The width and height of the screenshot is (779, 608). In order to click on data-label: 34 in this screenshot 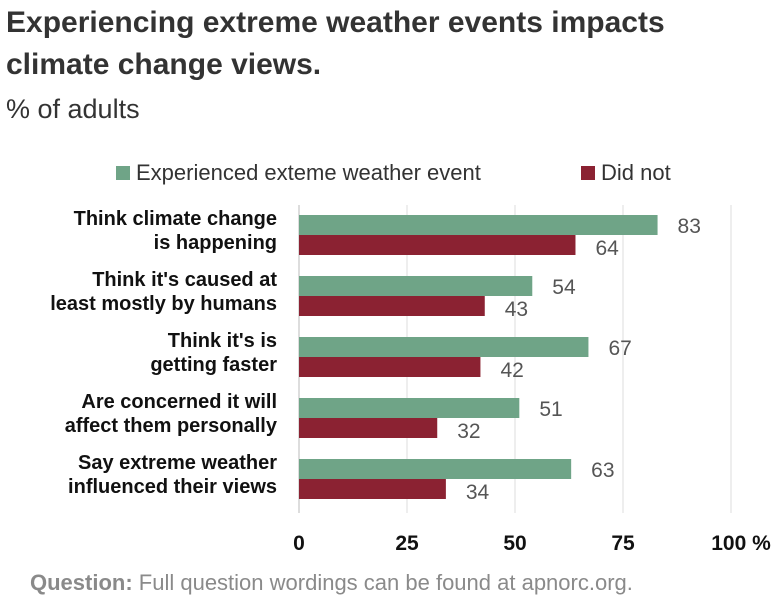, I will do `click(478, 492)`.